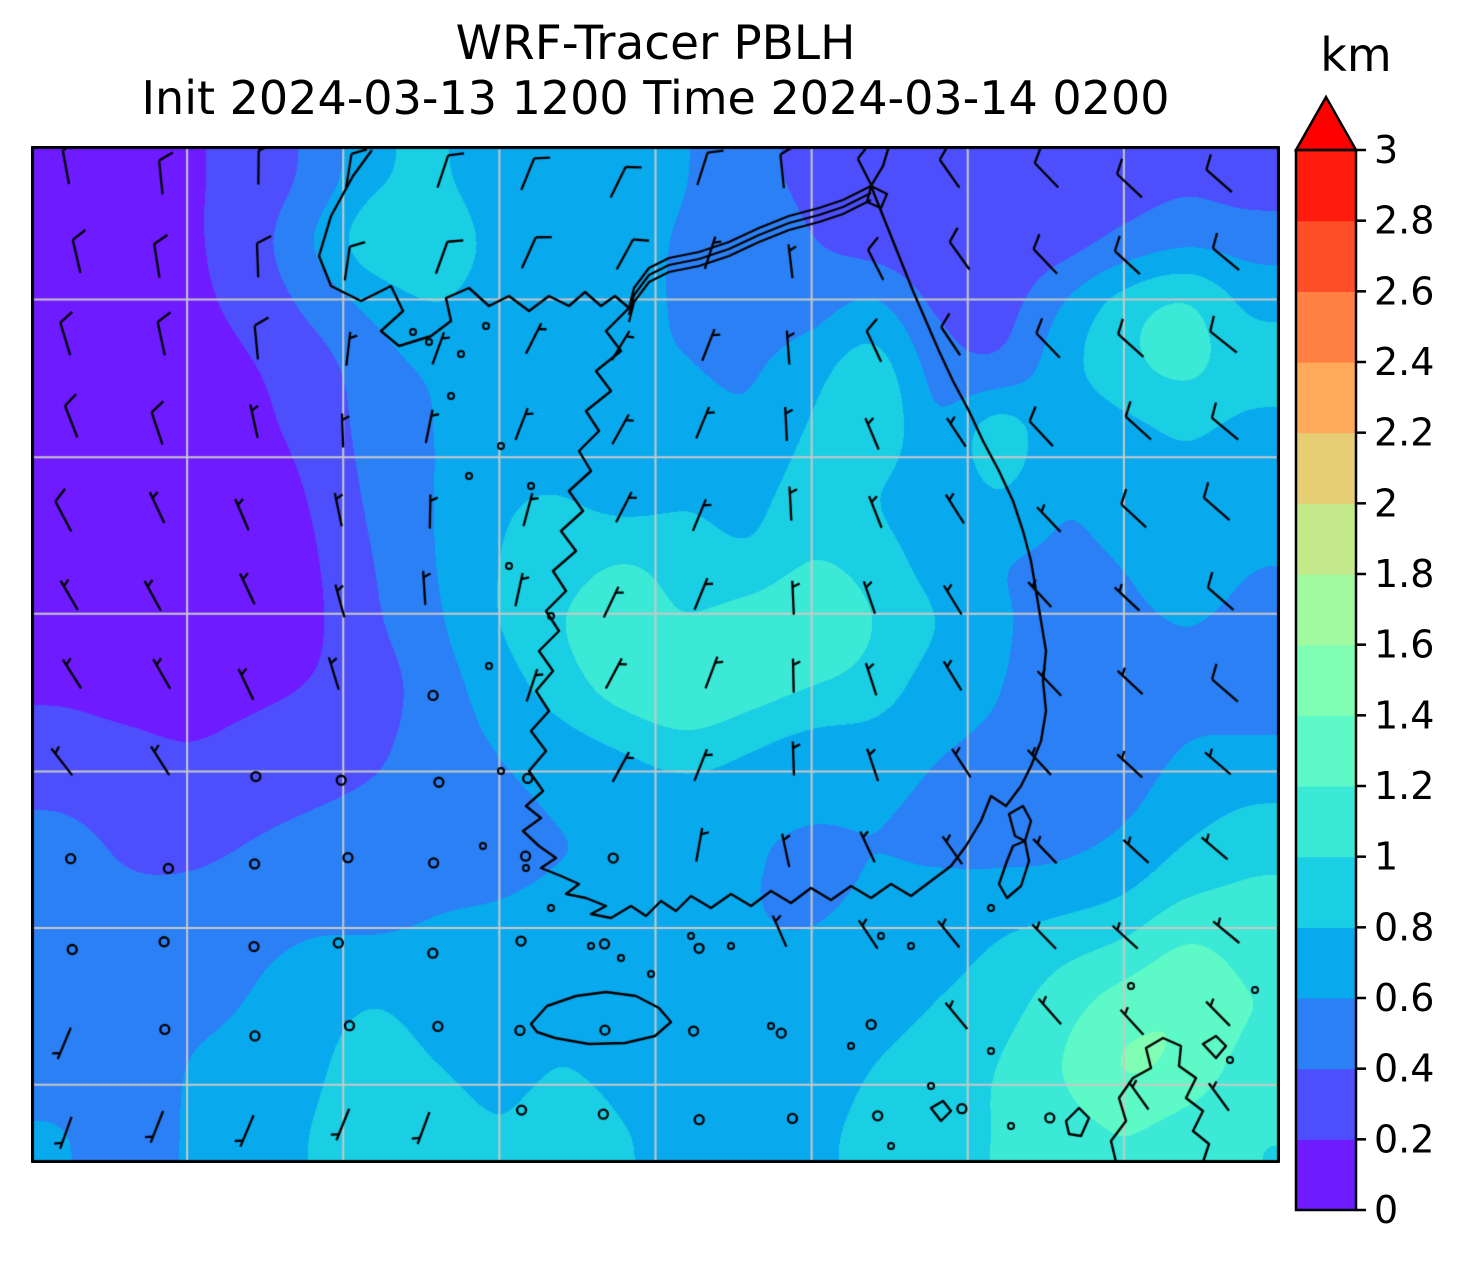 This screenshot has height=1265, width=1475. What do you see at coordinates (1363, 663) in the screenshot?
I see `colorbar: 0 0.2 0.4 0.6 0.8 1 1.2 1.4 1.6 1.8 2 2.2 2.4 2.6 2.8 3` at bounding box center [1363, 663].